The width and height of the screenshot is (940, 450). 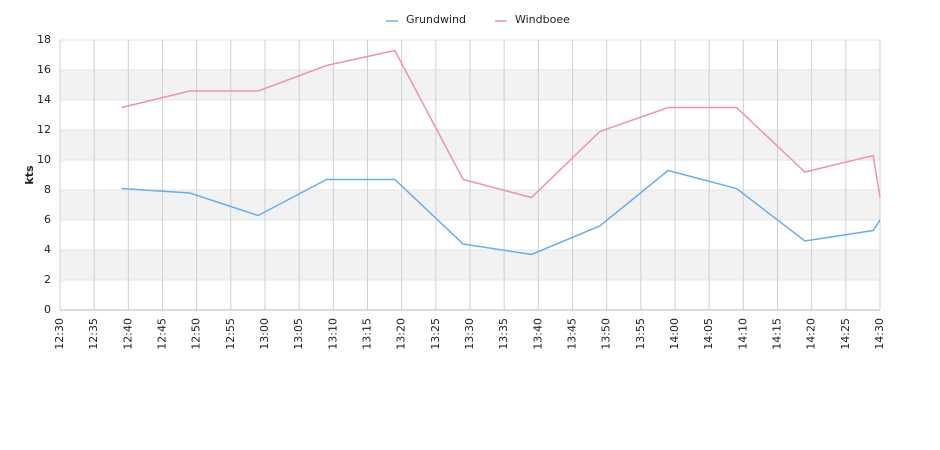 What do you see at coordinates (44, 69) in the screenshot?
I see `y-tick-label: 16` at bounding box center [44, 69].